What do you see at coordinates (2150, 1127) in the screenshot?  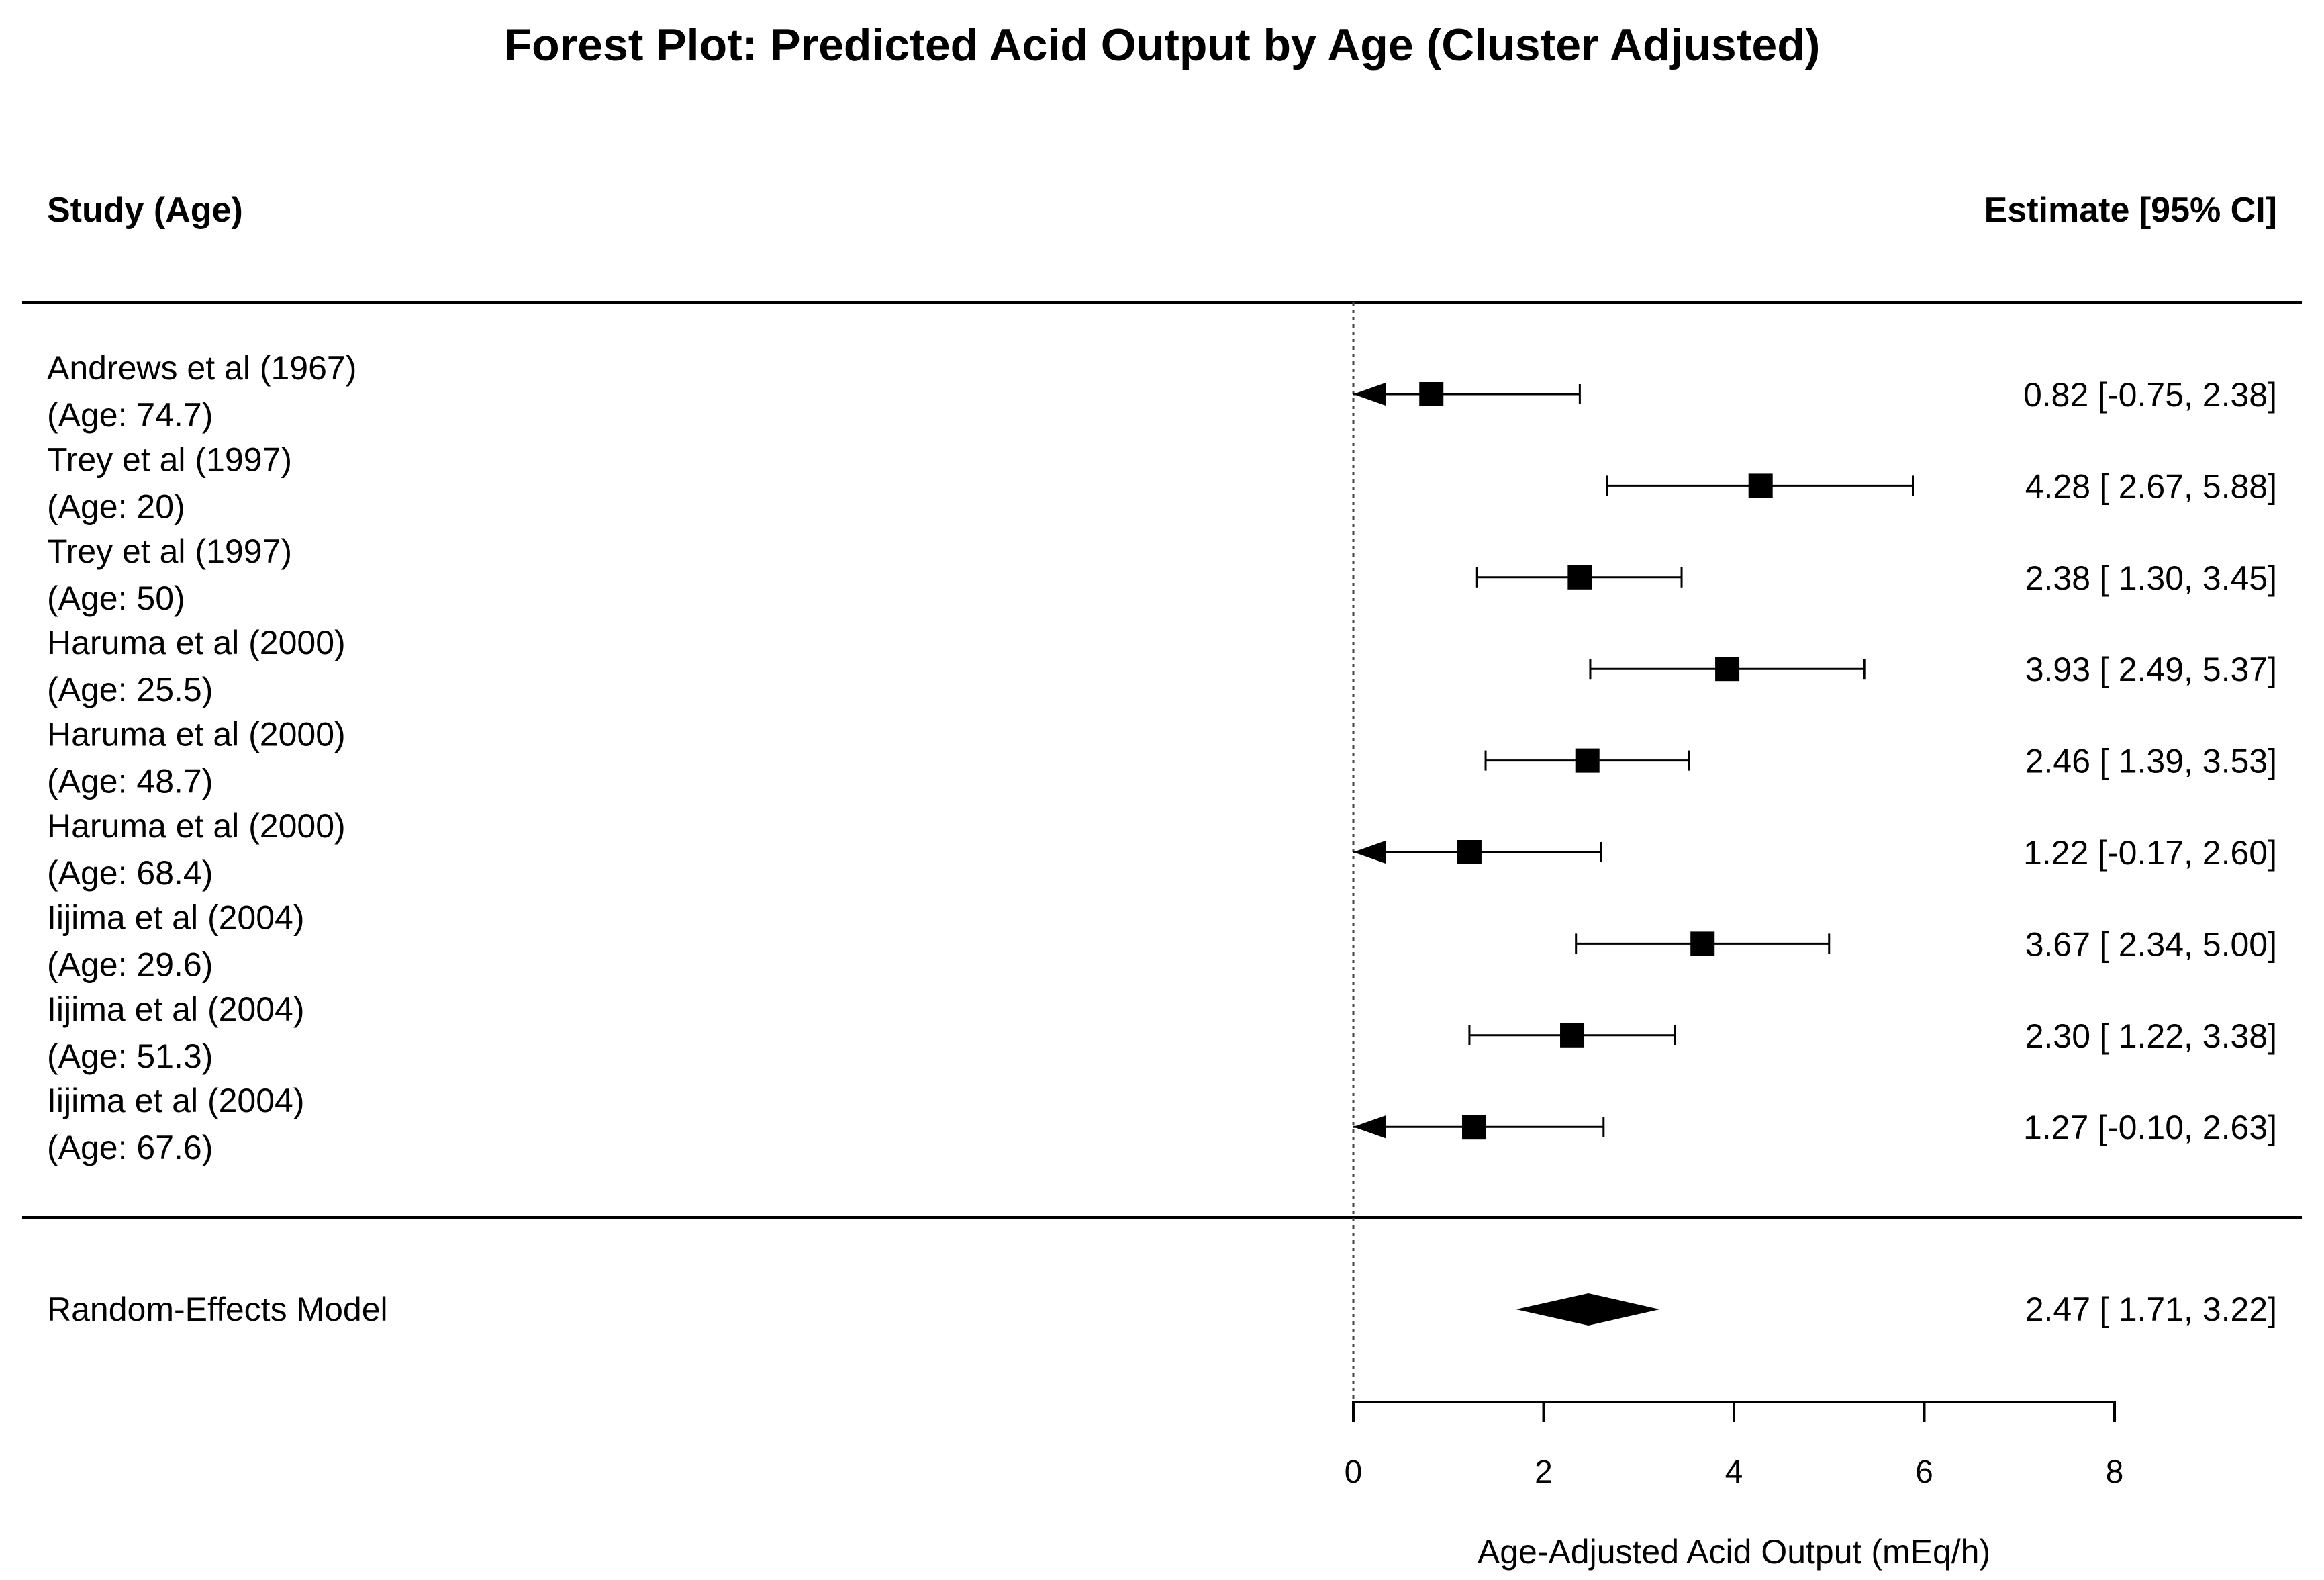 I see `estimate-ci-text: 1.27 [-0.10, 2.63]` at bounding box center [2150, 1127].